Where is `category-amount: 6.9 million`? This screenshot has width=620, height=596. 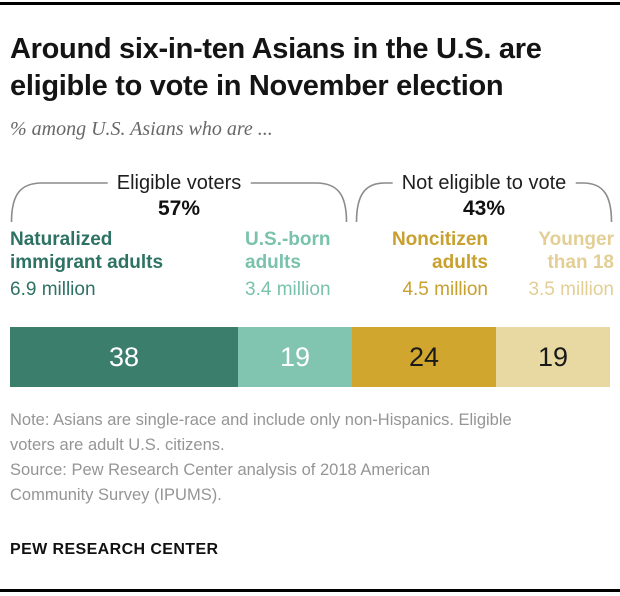
category-amount: 6.9 million is located at coordinates (53, 289).